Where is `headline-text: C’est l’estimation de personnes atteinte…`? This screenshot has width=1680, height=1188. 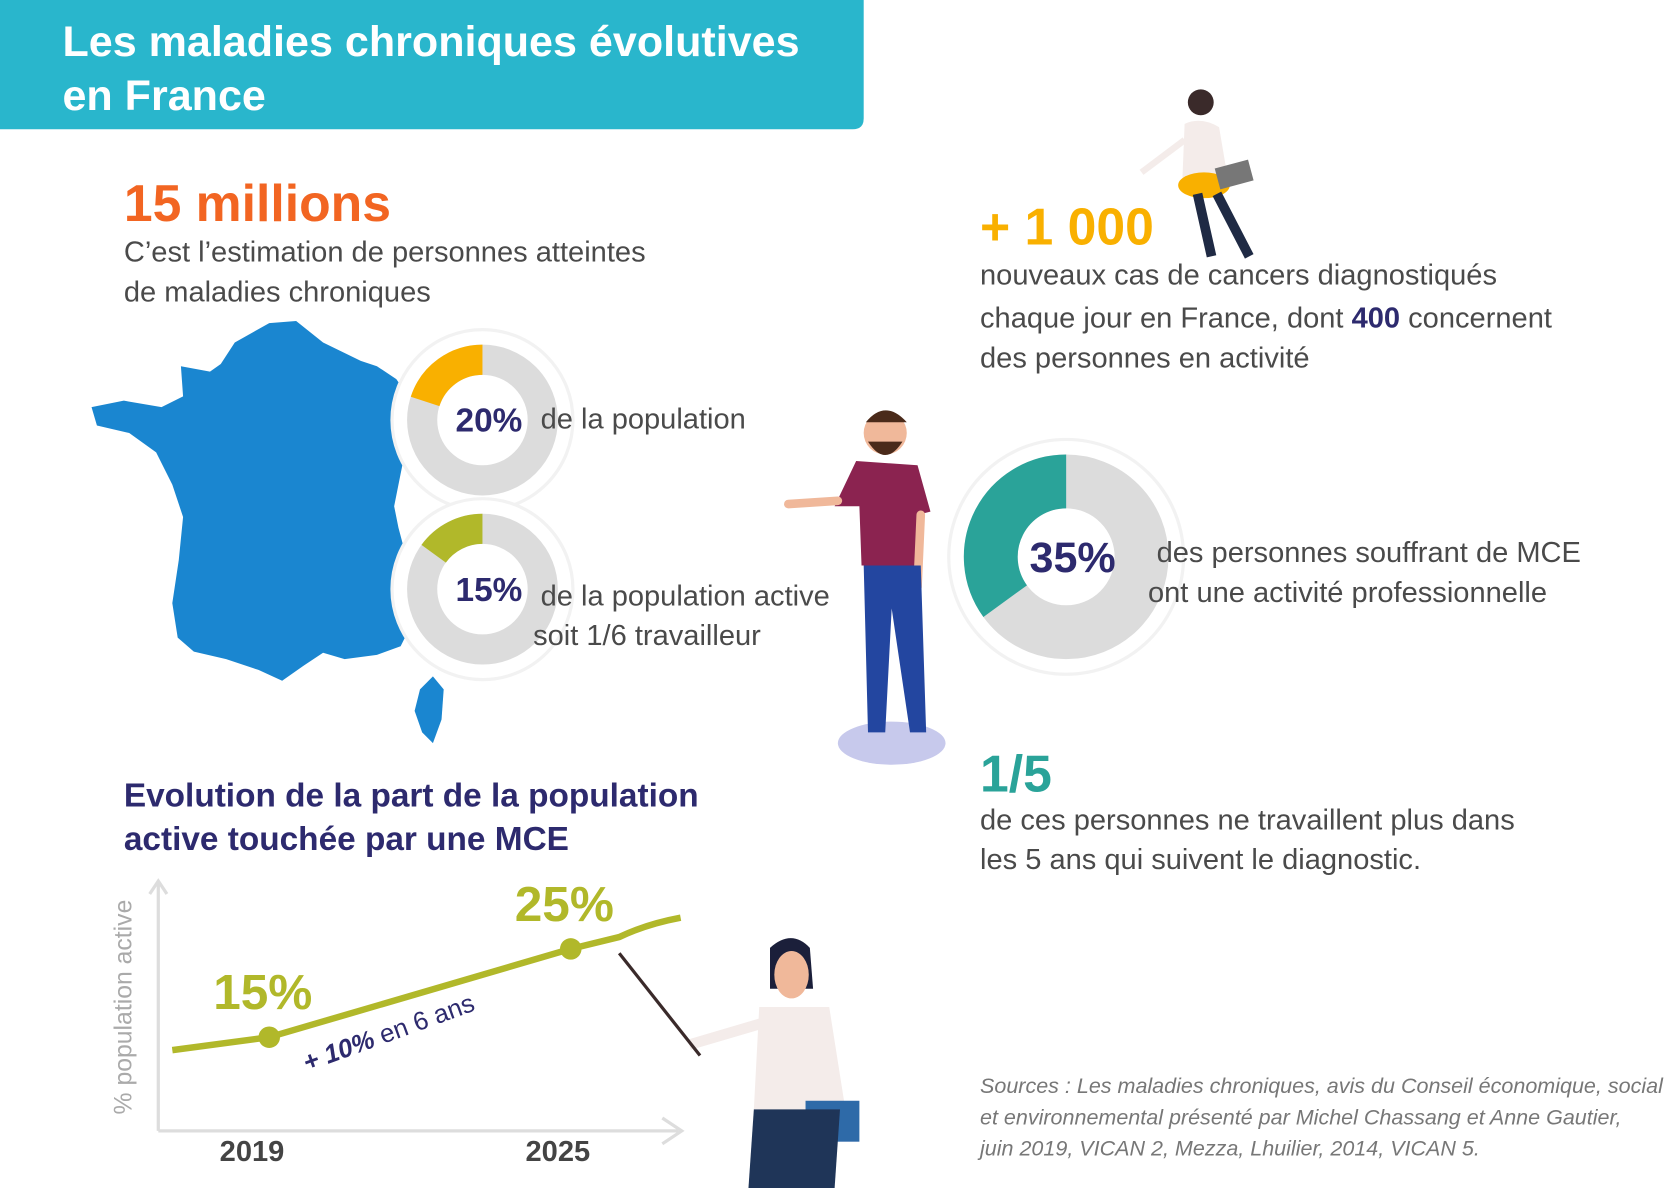 headline-text: C’est l’estimation de personnes atteinte… is located at coordinates (385, 253).